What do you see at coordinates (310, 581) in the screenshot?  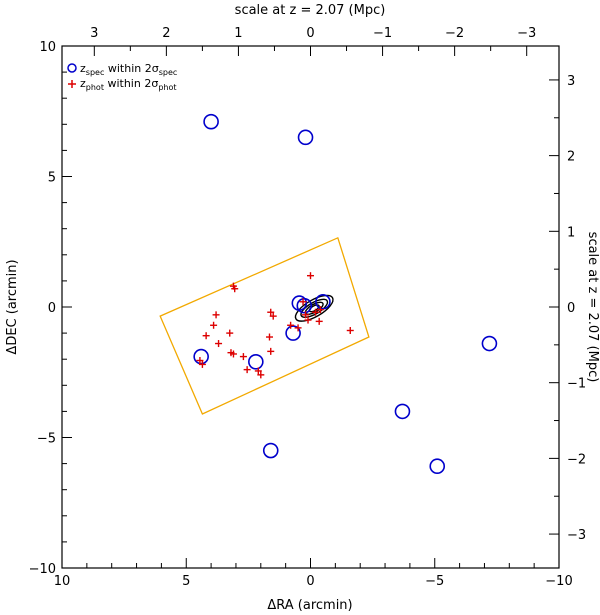 I see `x-tick-label: 0` at bounding box center [310, 581].